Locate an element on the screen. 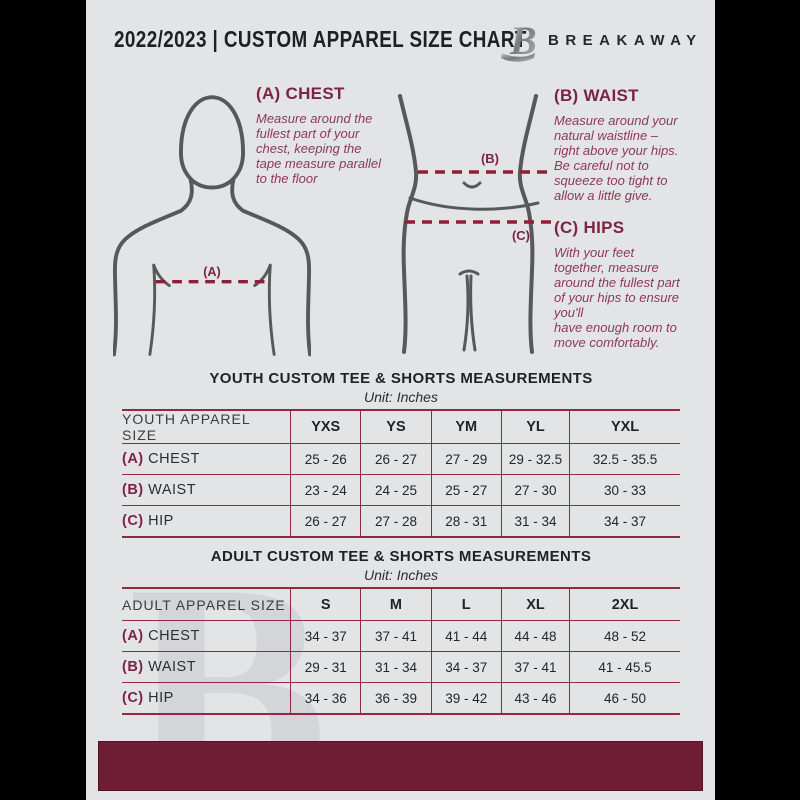  left-hip-outline is located at coordinates (408, 224).